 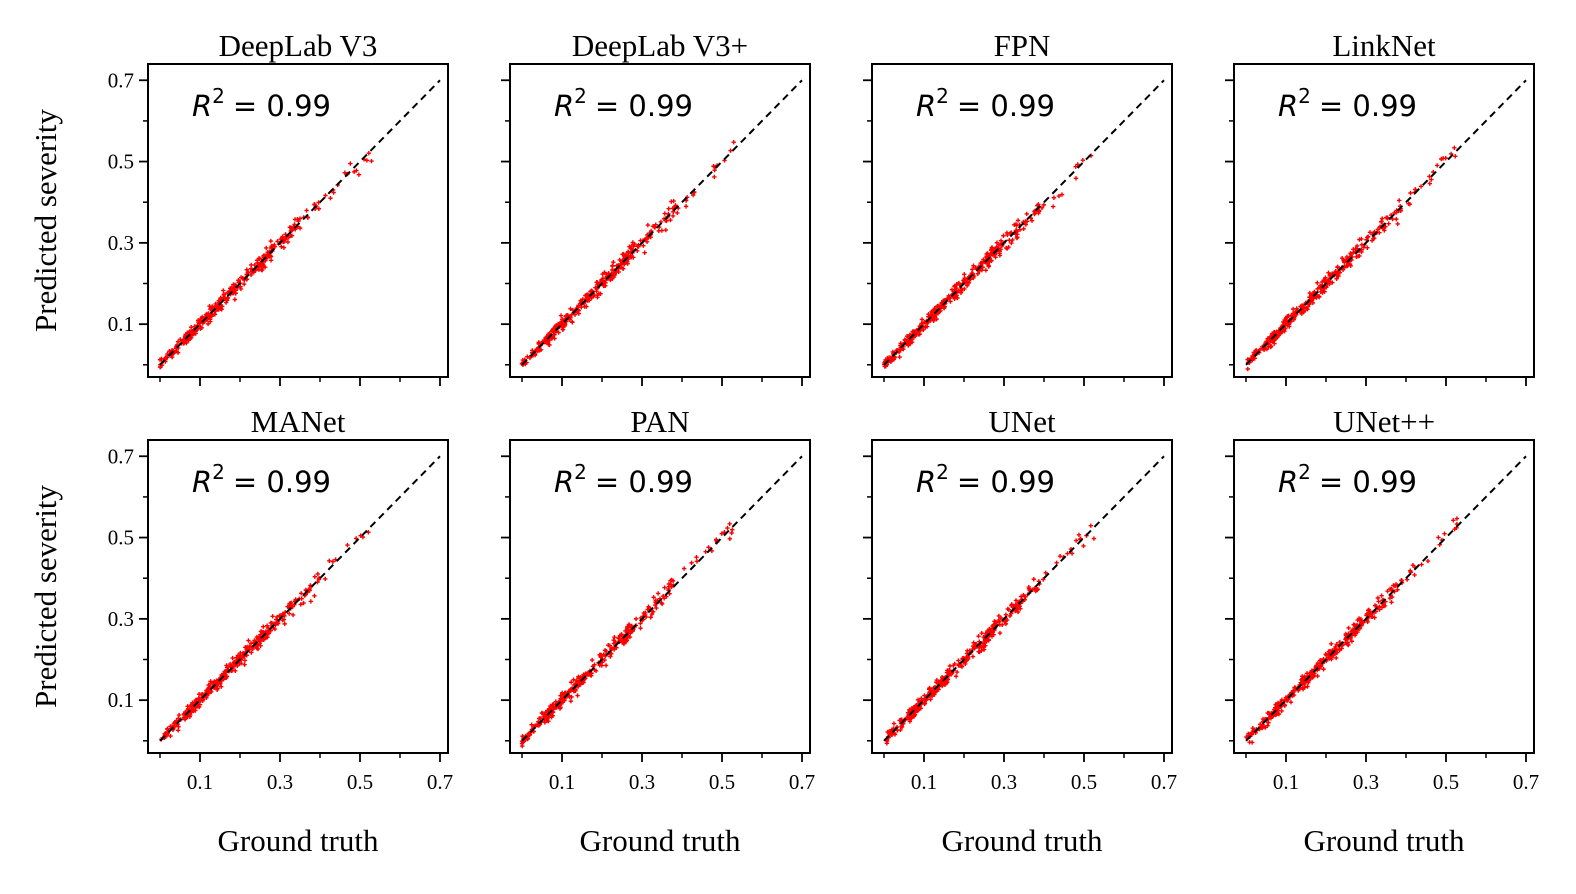 What do you see at coordinates (45, 596) in the screenshot?
I see `y-axis-title: Predicted severity` at bounding box center [45, 596].